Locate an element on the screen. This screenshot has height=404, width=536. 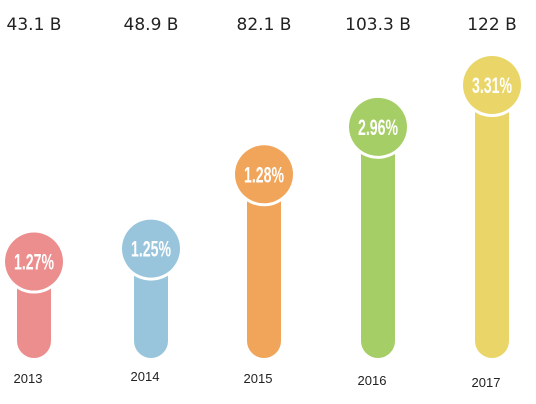
bar-head-2013 is located at coordinates (34, 261).